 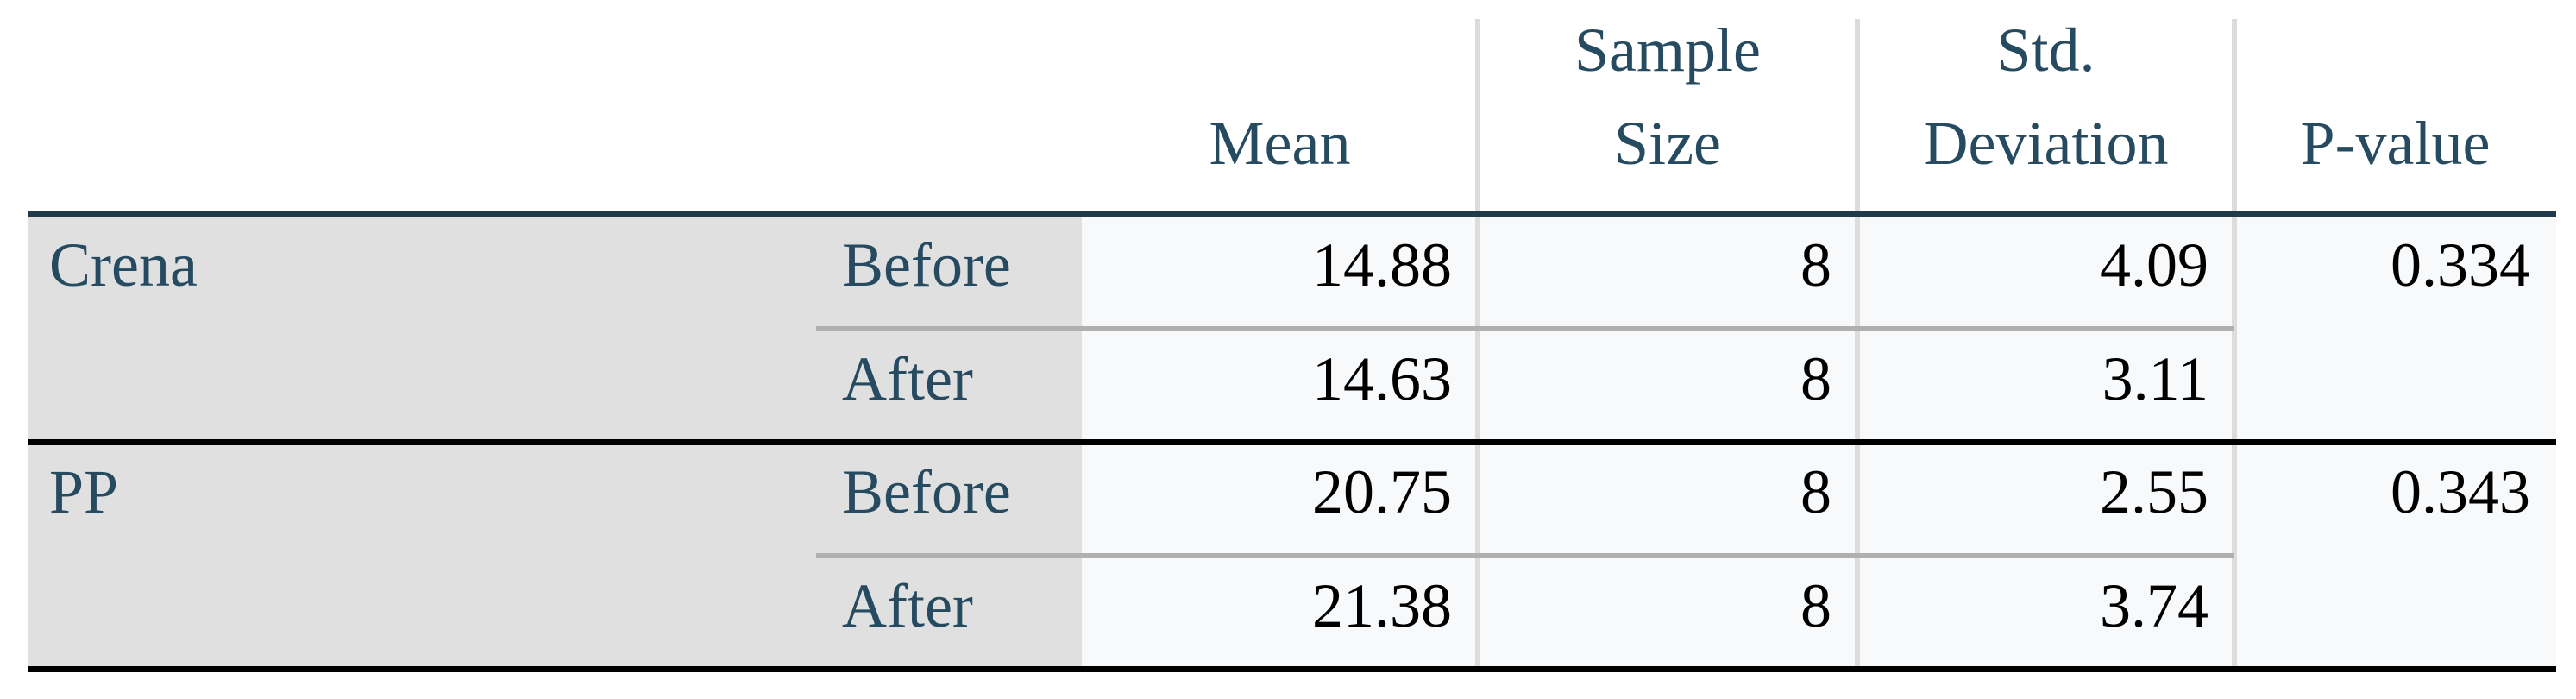 I want to click on header-line, so click(x=1292, y=214).